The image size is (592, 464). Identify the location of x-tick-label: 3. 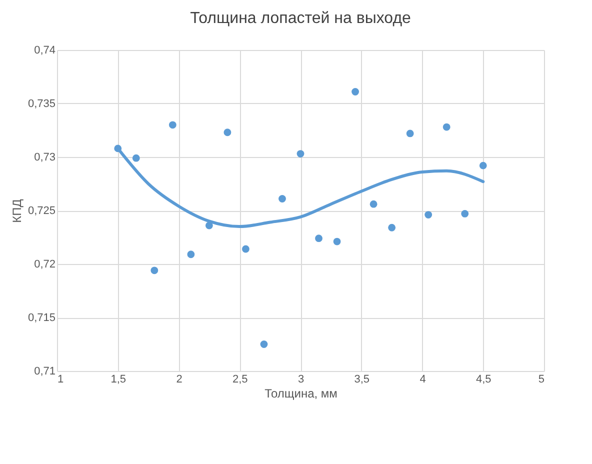
(301, 380).